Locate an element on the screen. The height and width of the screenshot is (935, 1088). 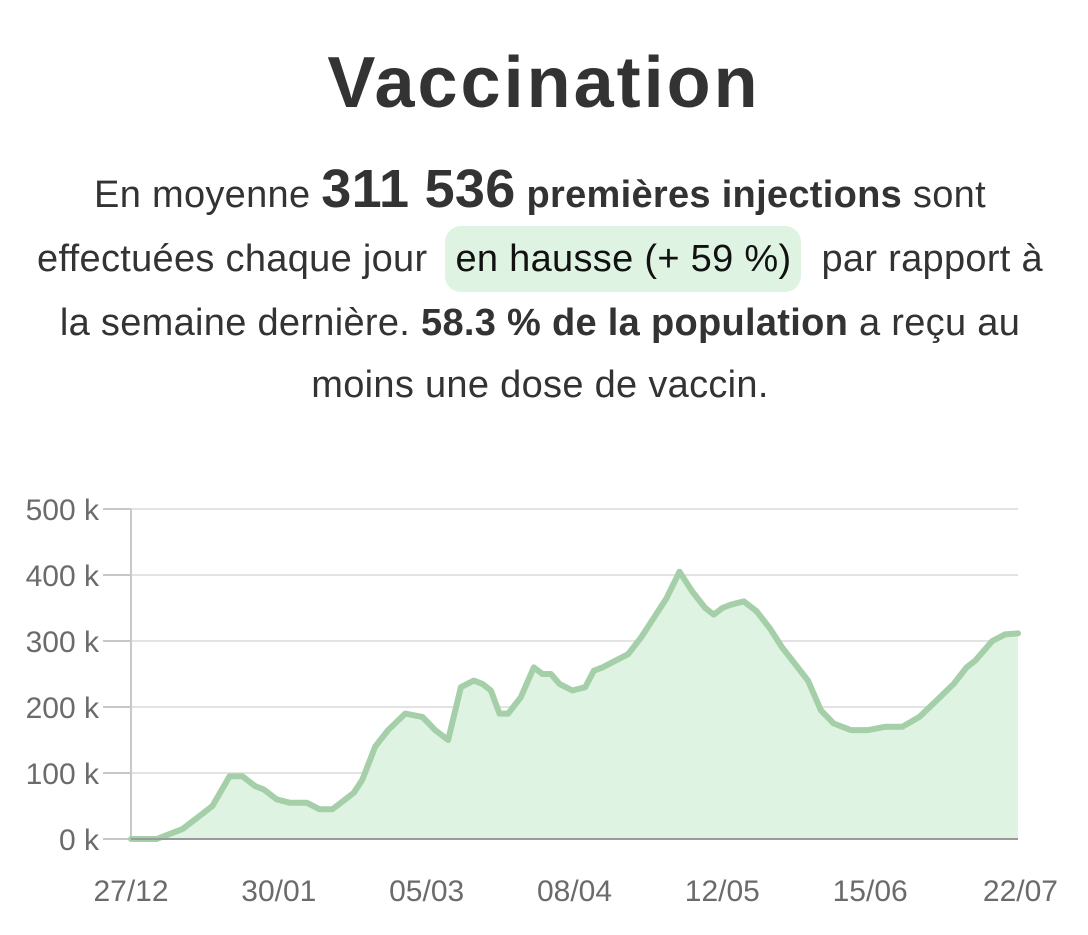
y-tick-label: 400 k is located at coordinates (63, 576).